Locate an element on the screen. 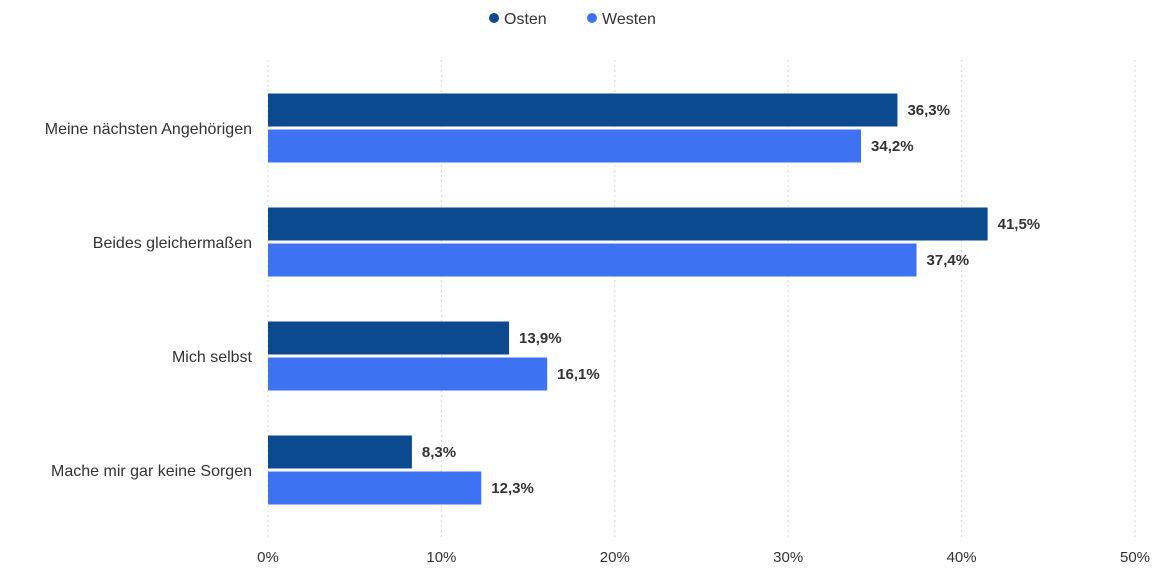 Image resolution: width=1158 pixels, height=568 pixels. value-label: 16,1% is located at coordinates (578, 374).